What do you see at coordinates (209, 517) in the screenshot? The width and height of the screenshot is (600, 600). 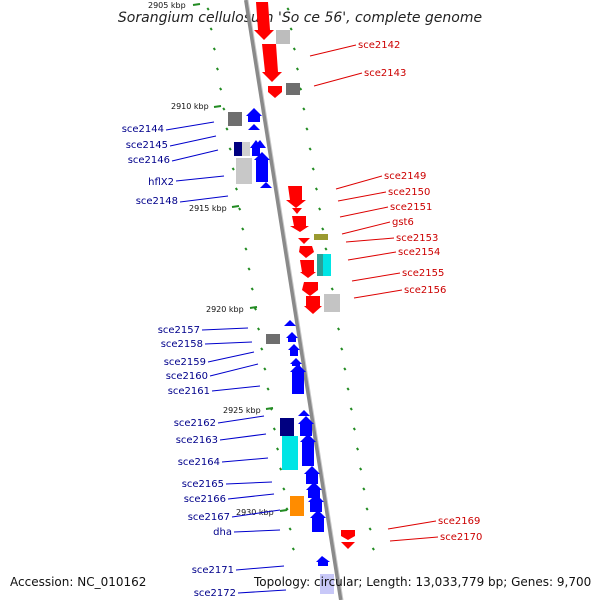 I see `gene-label: sce2167` at bounding box center [209, 517].